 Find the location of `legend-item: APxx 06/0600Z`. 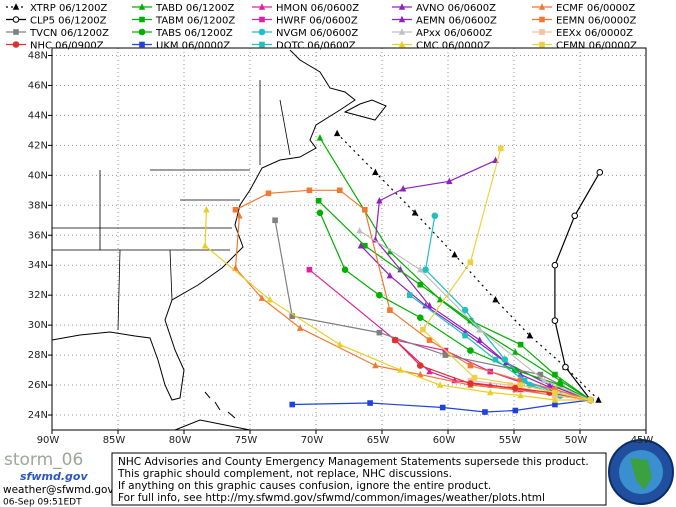

legend-item: APxx 06/0600Z is located at coordinates (442, 33).